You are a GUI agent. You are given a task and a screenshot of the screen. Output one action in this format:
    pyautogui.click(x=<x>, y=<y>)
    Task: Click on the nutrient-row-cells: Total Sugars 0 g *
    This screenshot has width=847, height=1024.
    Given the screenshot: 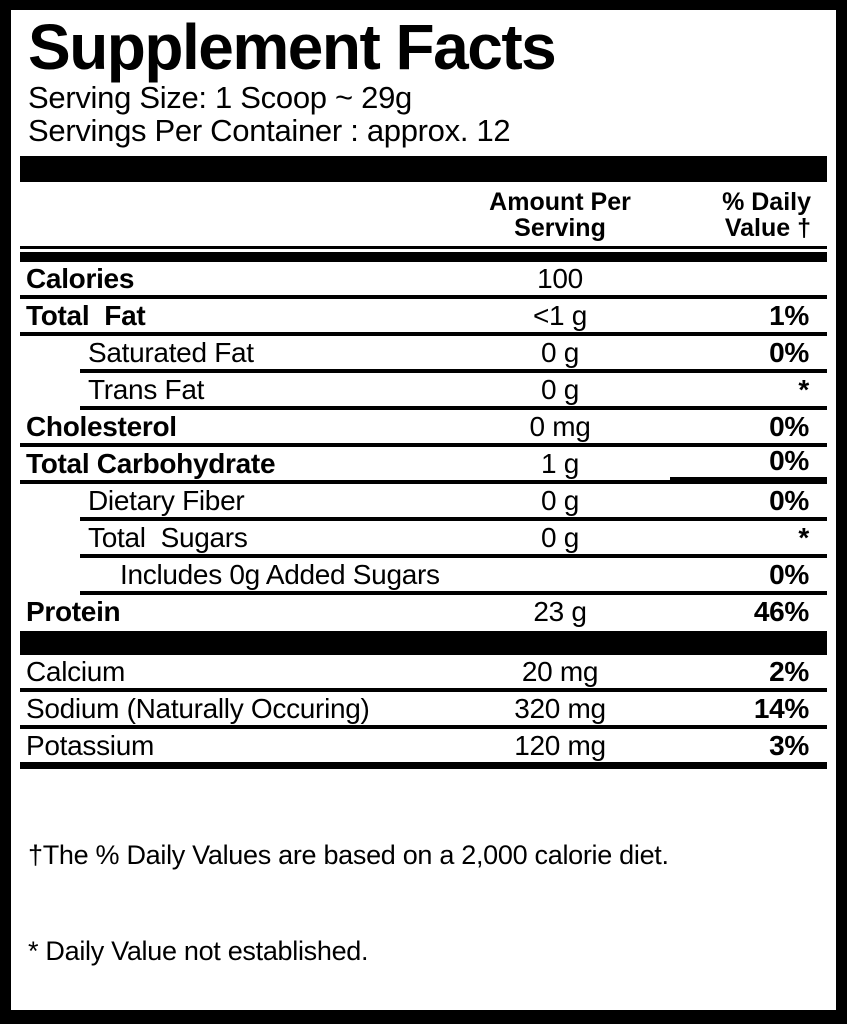 What is the action you would take?
    pyautogui.click(x=423, y=537)
    